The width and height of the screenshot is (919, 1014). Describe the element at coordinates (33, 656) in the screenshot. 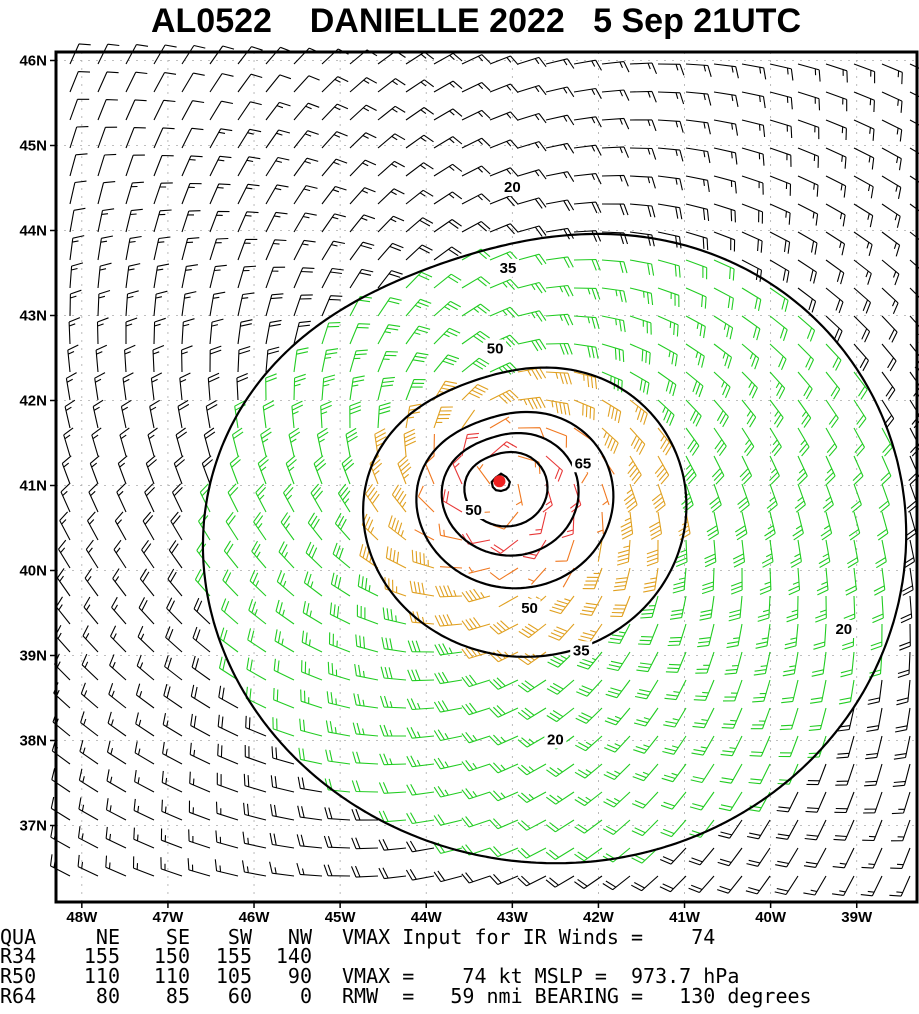

I see `y-tick-label: 39N` at that location.